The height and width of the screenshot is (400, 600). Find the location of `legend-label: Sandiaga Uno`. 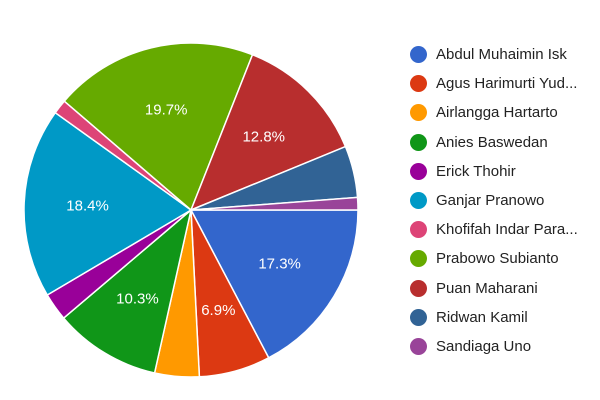

legend-label: Sandiaga Uno is located at coordinates (484, 346).